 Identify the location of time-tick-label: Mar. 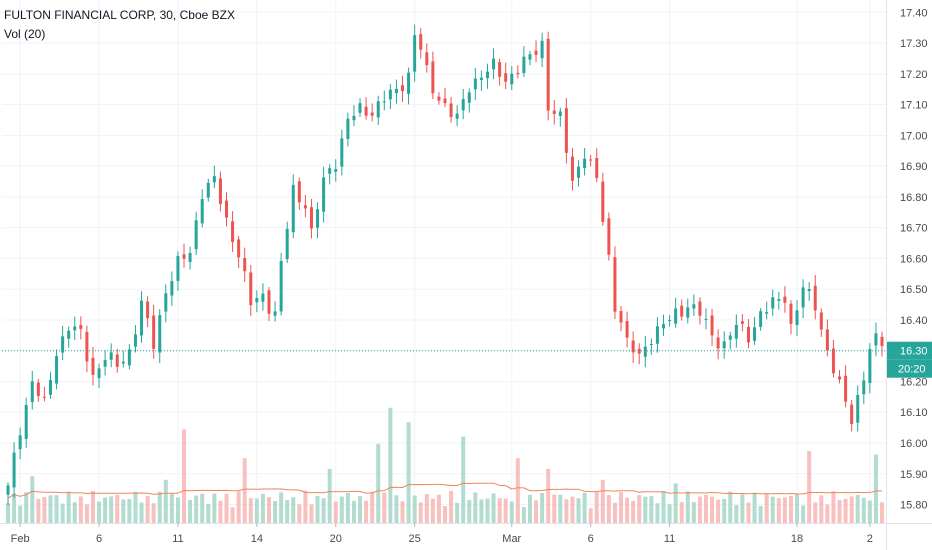
(511, 539).